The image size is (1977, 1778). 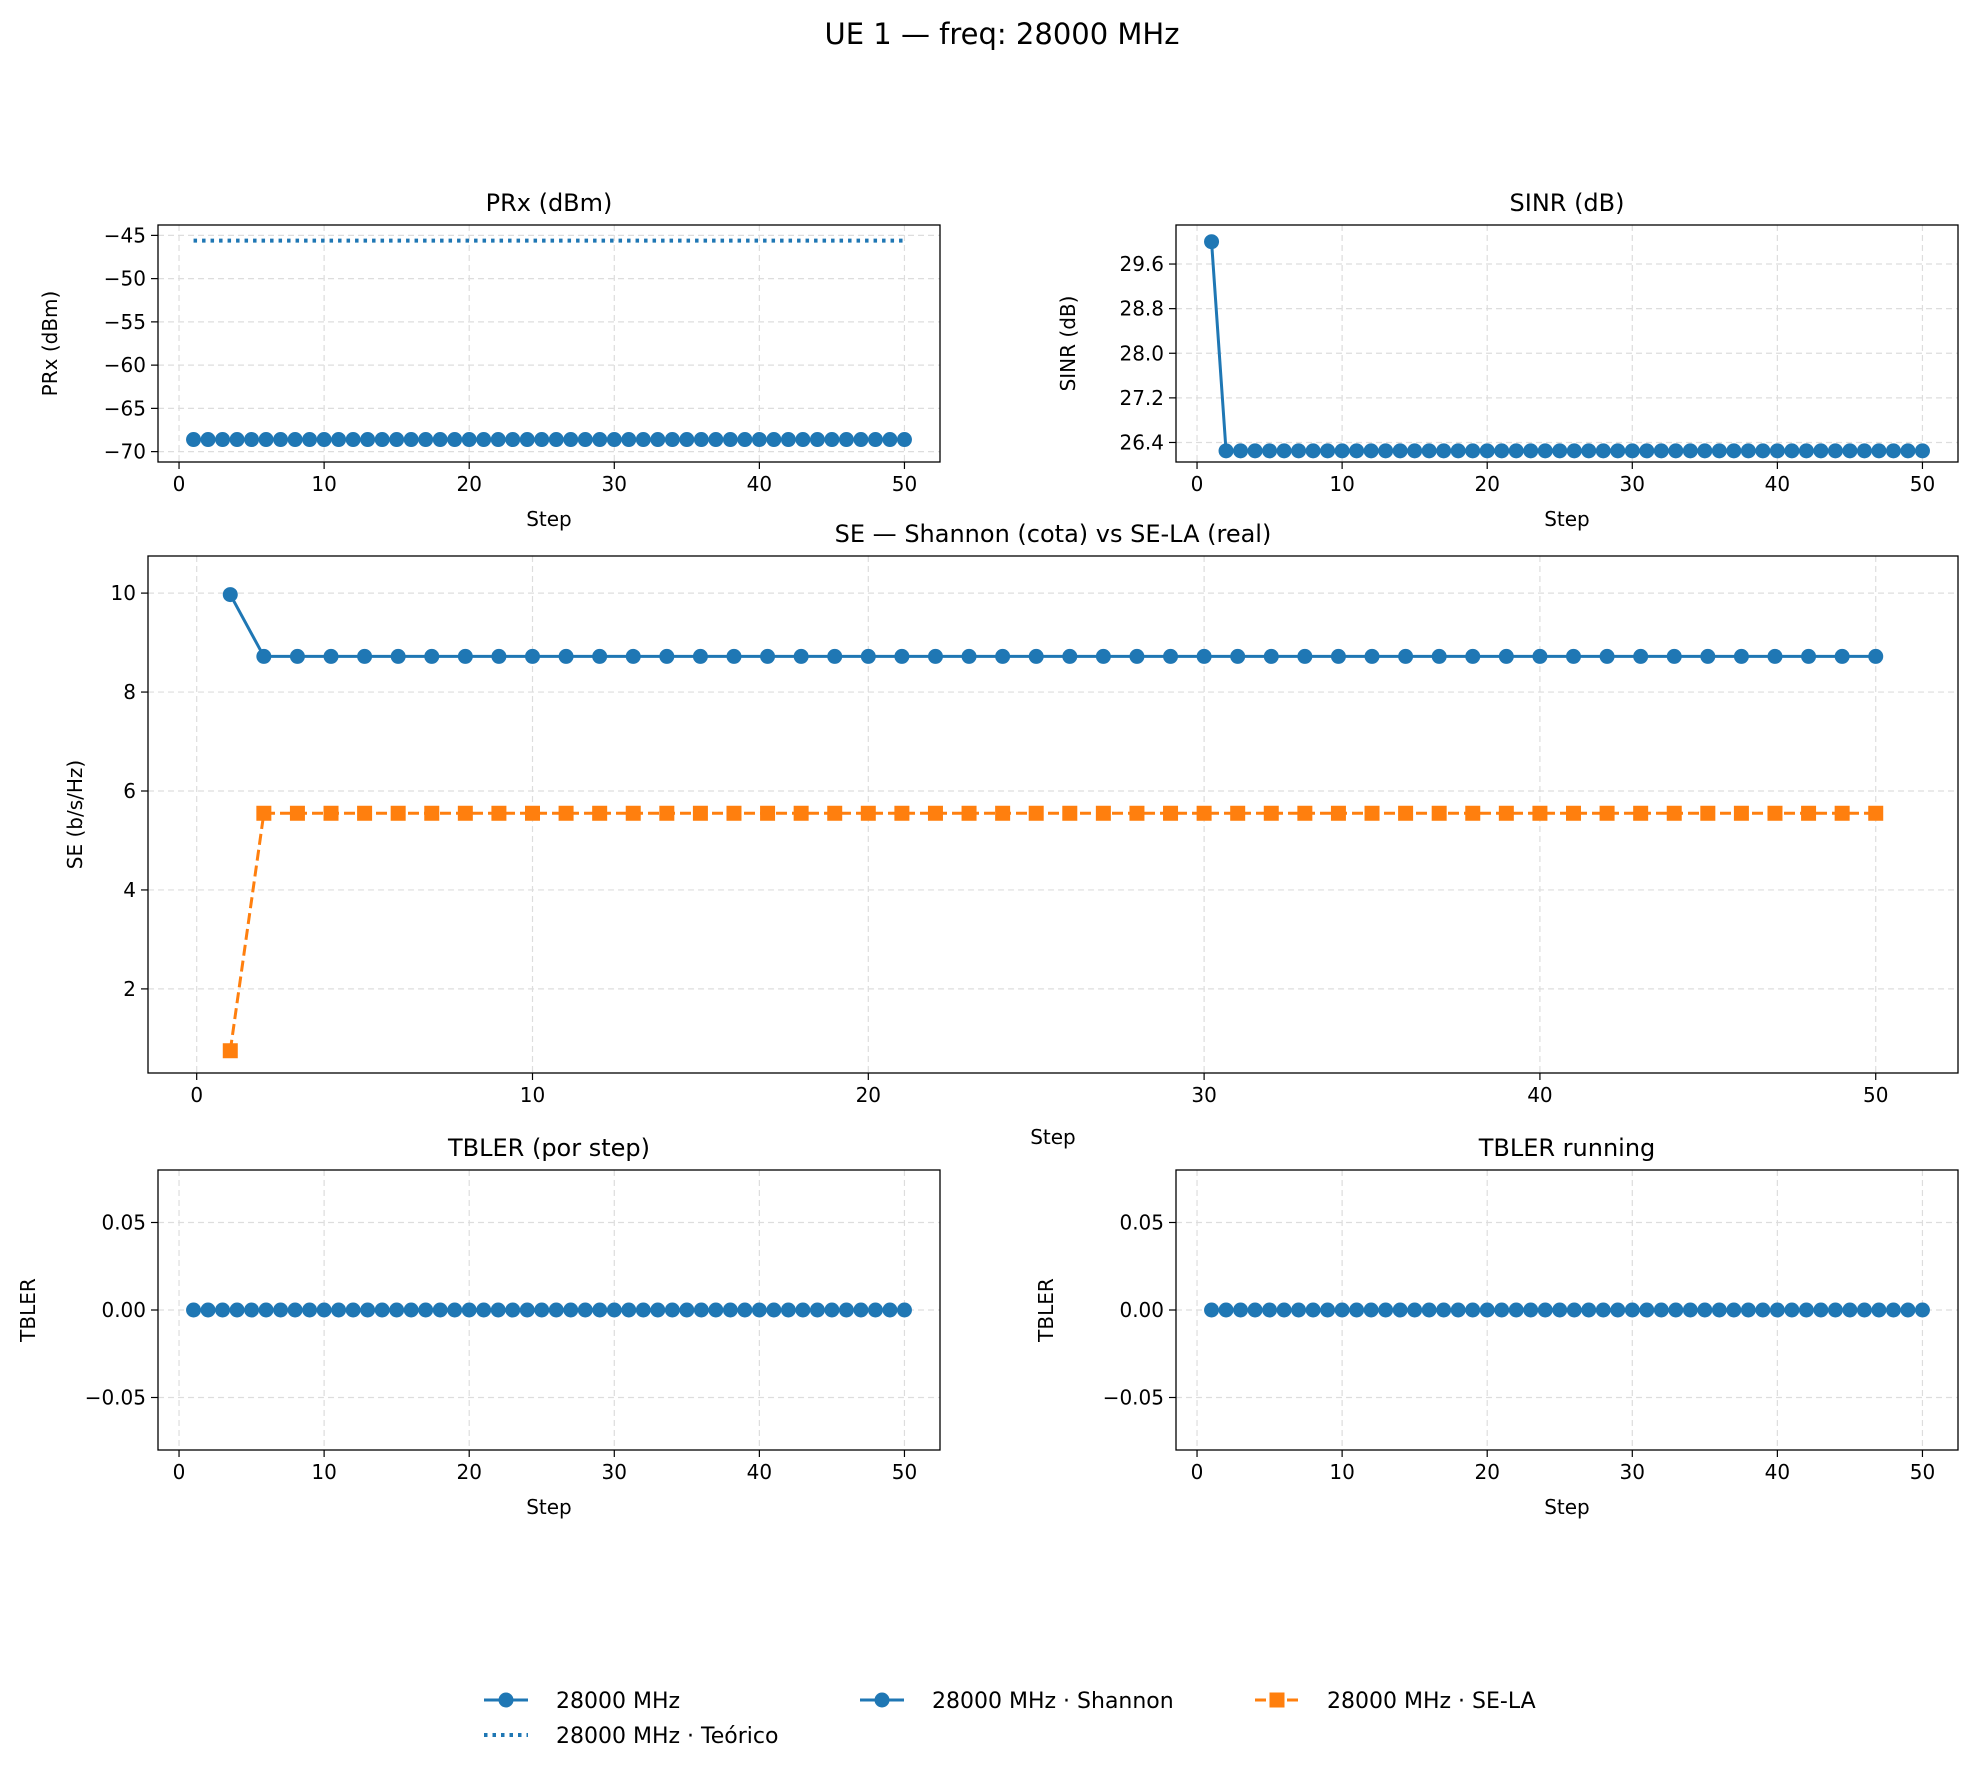 What do you see at coordinates (123, 593) in the screenshot?
I see `y-tick-label: 10` at bounding box center [123, 593].